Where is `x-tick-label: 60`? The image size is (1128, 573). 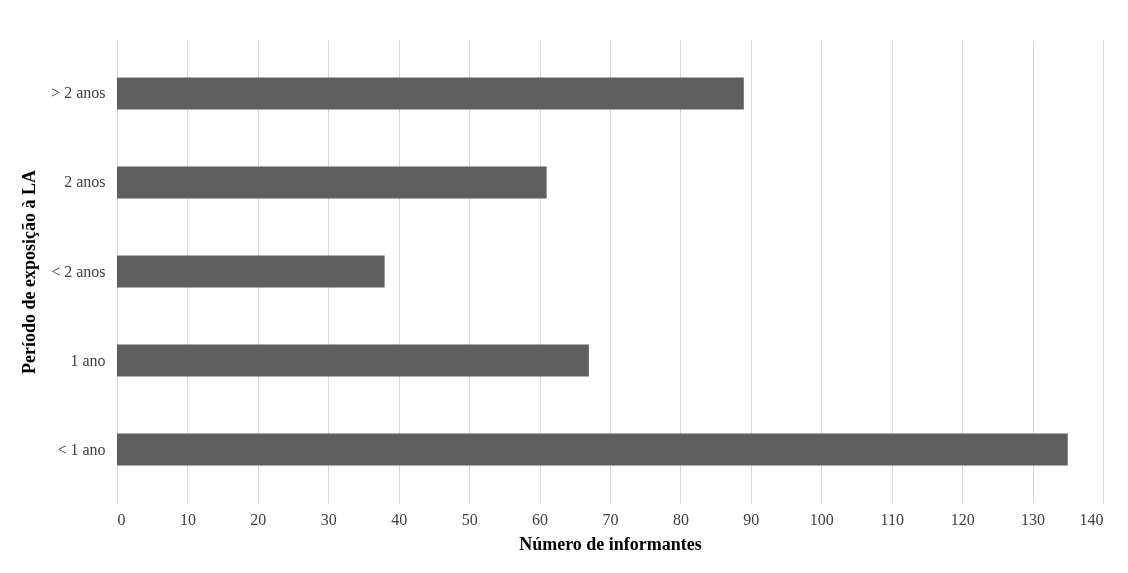 x-tick-label: 60 is located at coordinates (540, 519).